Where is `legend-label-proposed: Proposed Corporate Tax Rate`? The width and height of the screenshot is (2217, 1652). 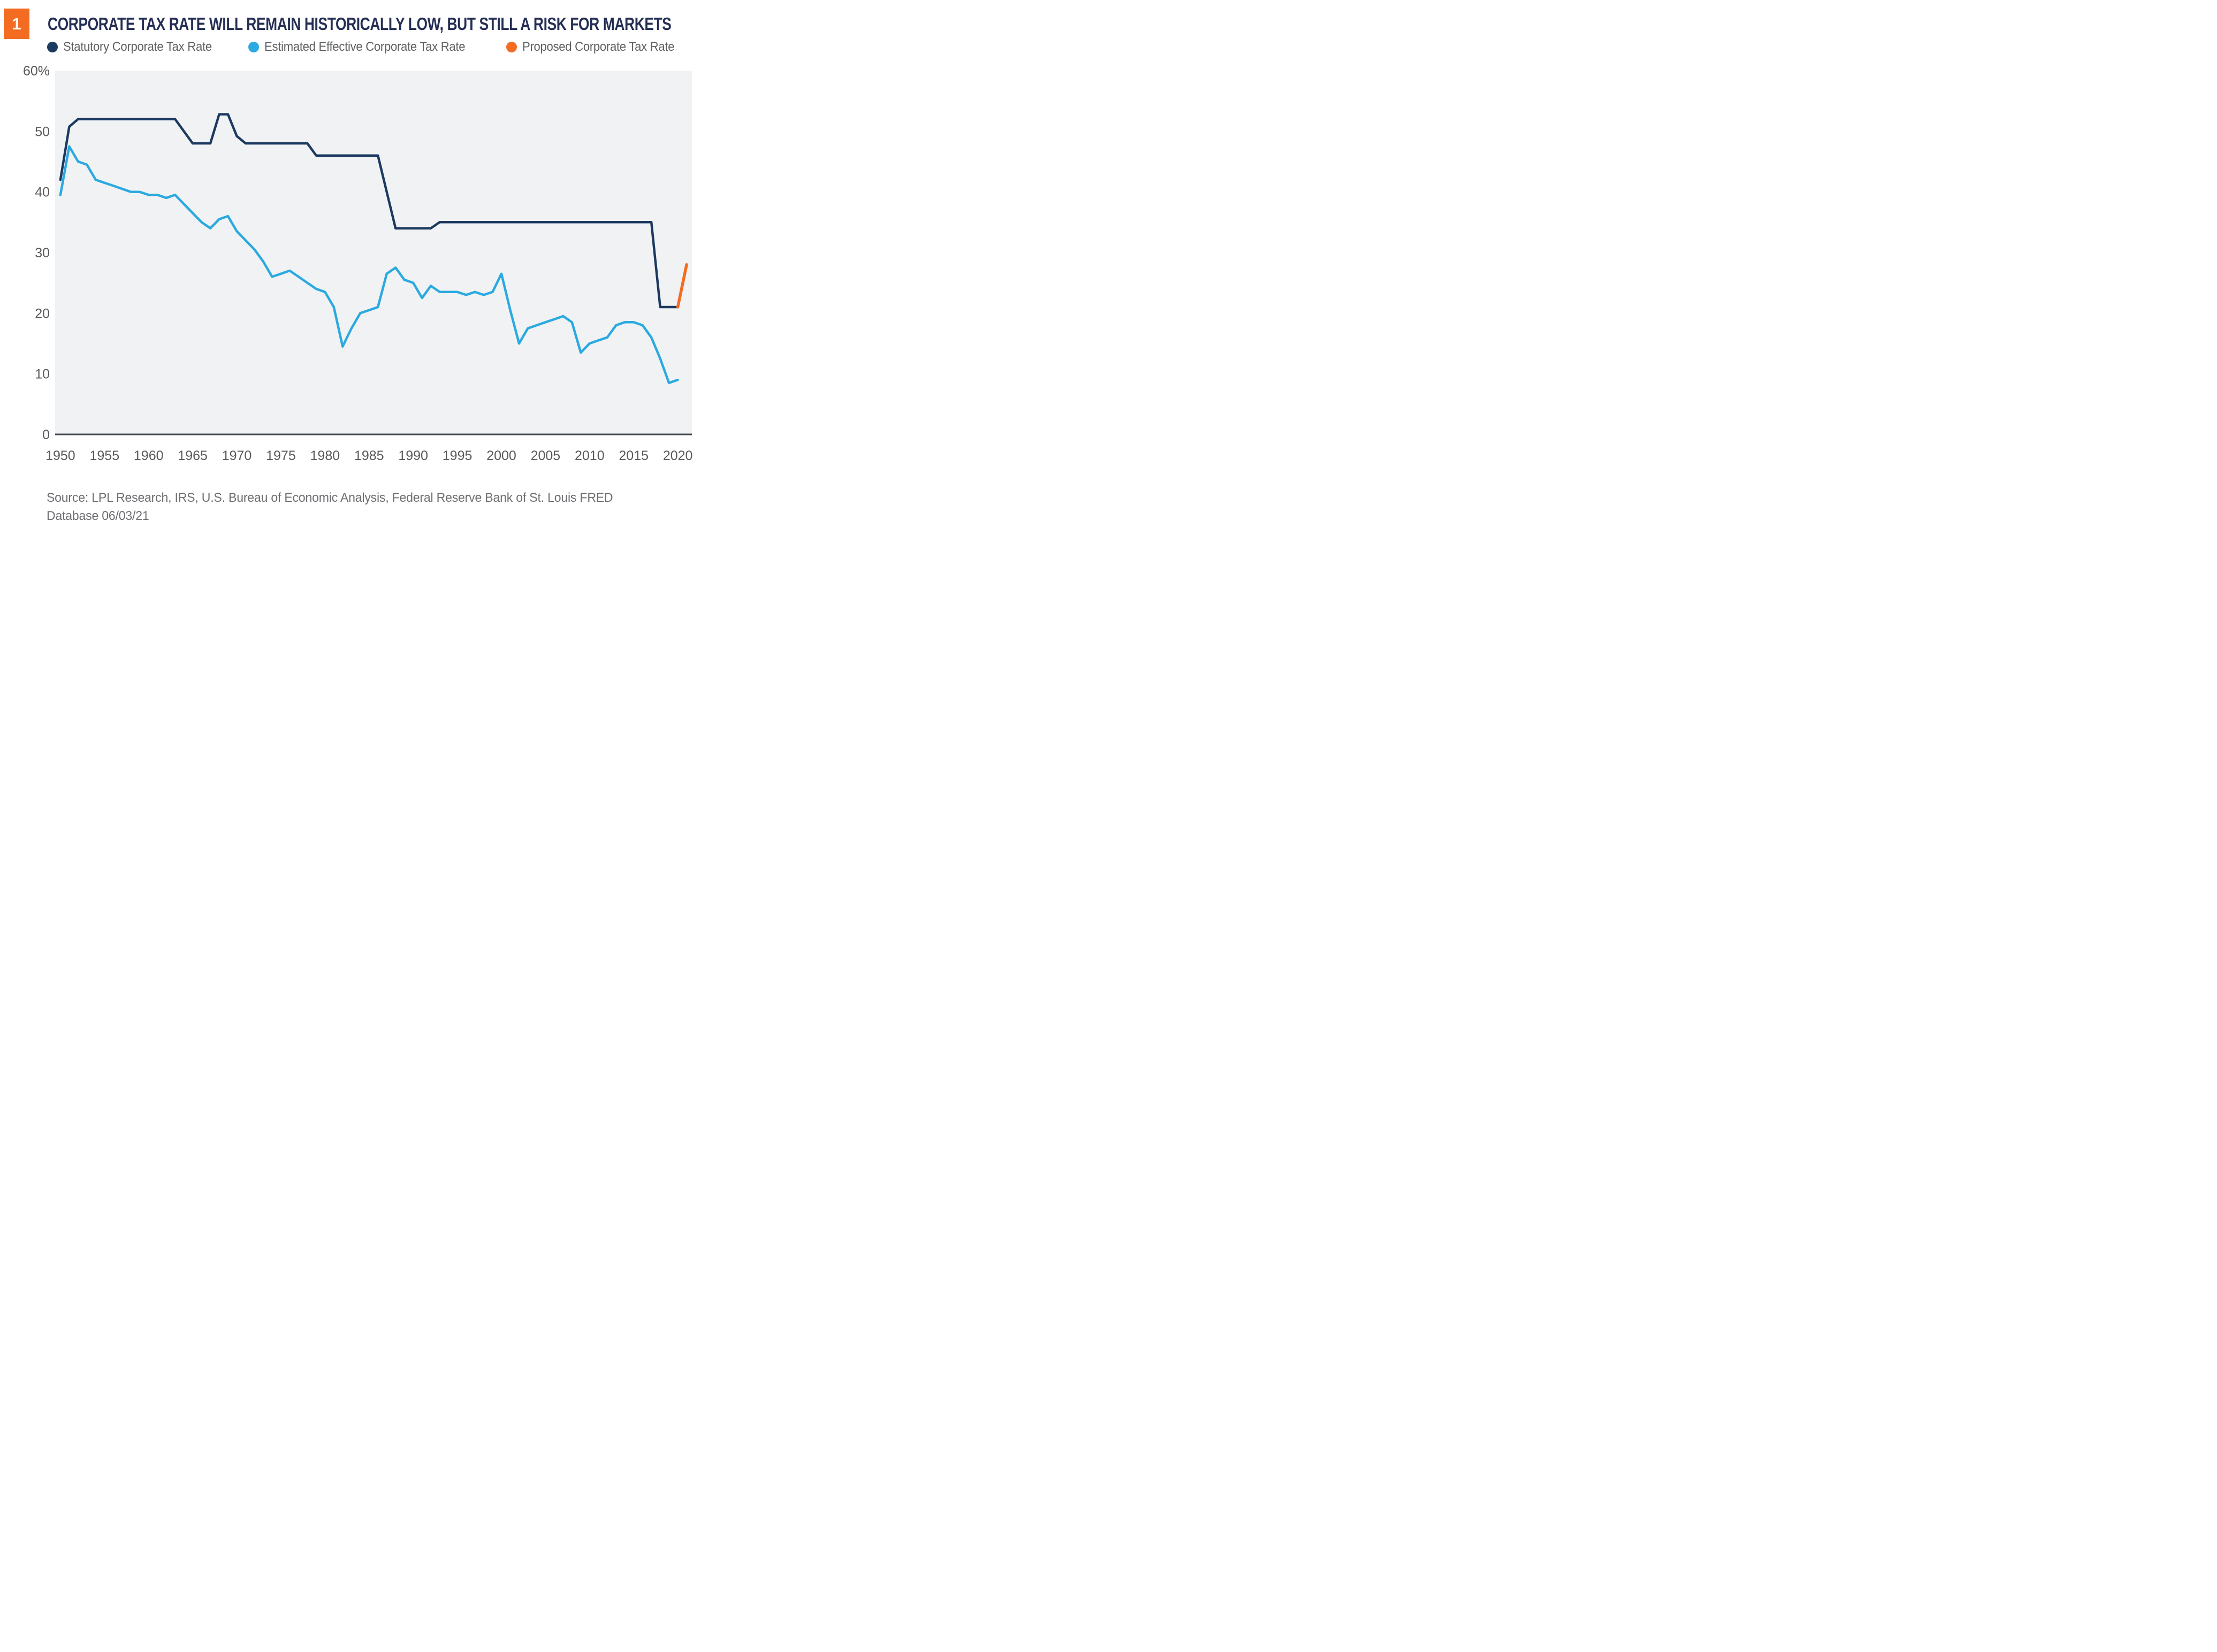 legend-label-proposed: Proposed Corporate Tax Rate is located at coordinates (598, 47).